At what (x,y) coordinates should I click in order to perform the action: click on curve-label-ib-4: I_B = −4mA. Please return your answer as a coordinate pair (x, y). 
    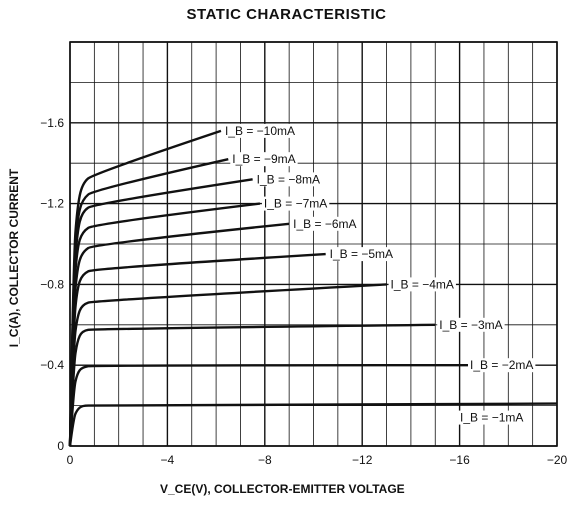
    Looking at the image, I should click on (422, 284).